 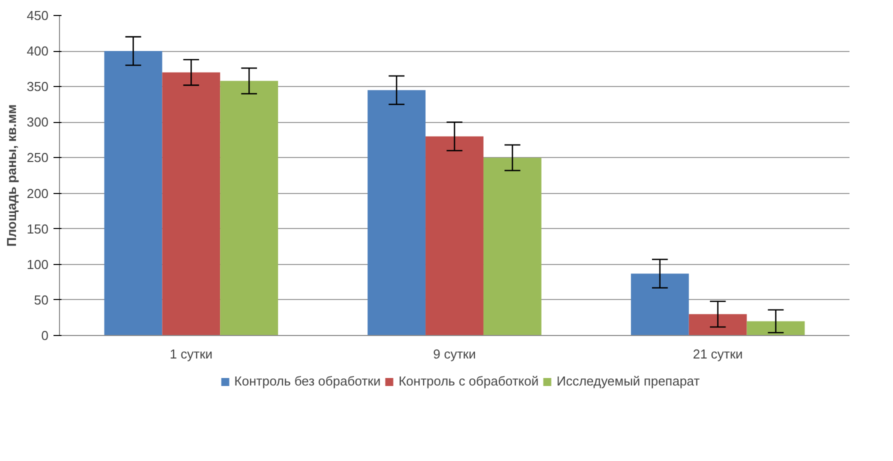 I want to click on legend-label: Исследуемый препарат, so click(x=628, y=381).